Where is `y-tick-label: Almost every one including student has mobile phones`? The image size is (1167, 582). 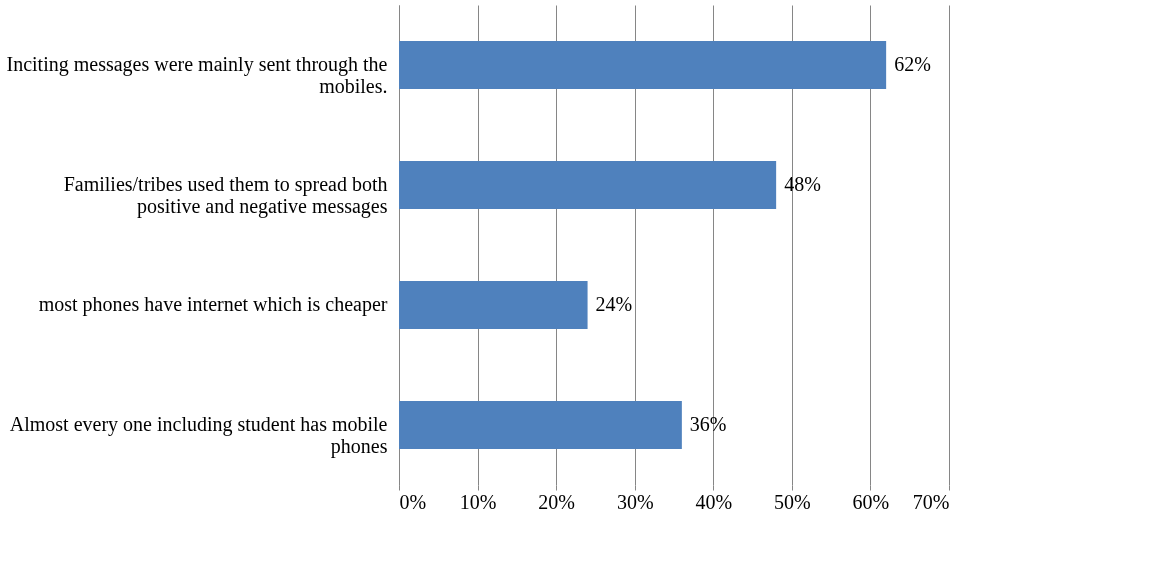 y-tick-label: Almost every one including student has mobile phones is located at coordinates (198, 435).